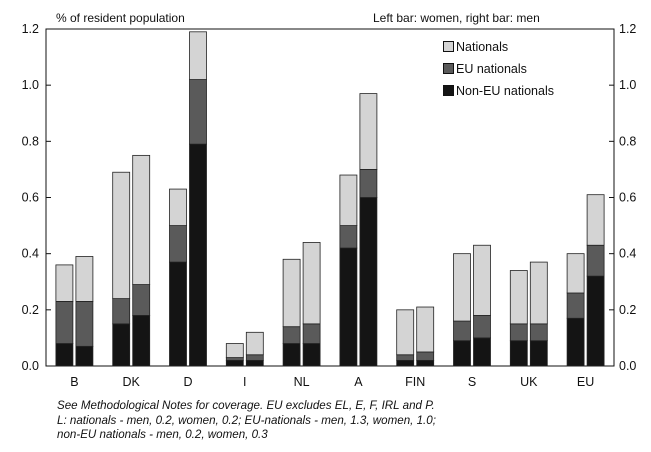 This screenshot has width=651, height=452. Describe the element at coordinates (74, 382) in the screenshot. I see `x-tick-label: B` at that location.